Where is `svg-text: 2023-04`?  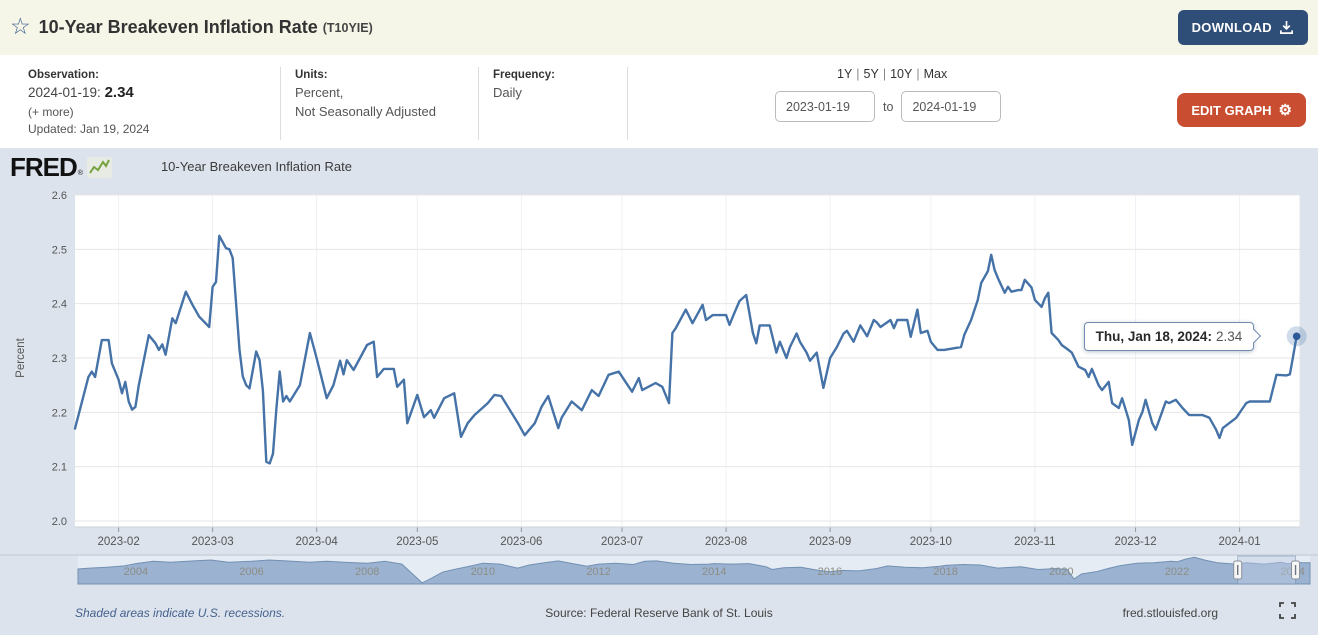 svg-text: 2023-04 is located at coordinates (317, 542).